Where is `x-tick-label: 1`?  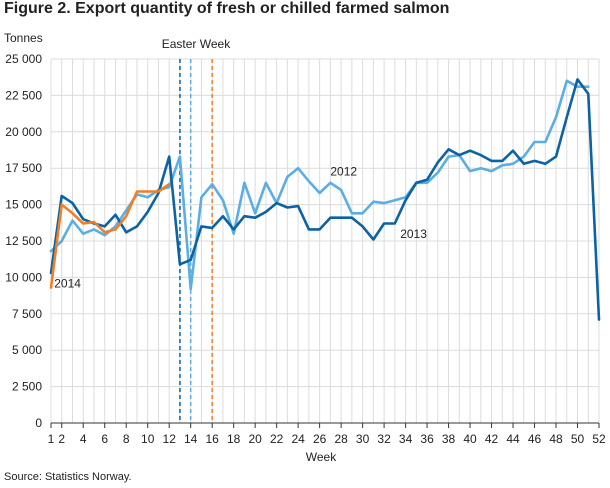
x-tick-label: 1 is located at coordinates (51, 439).